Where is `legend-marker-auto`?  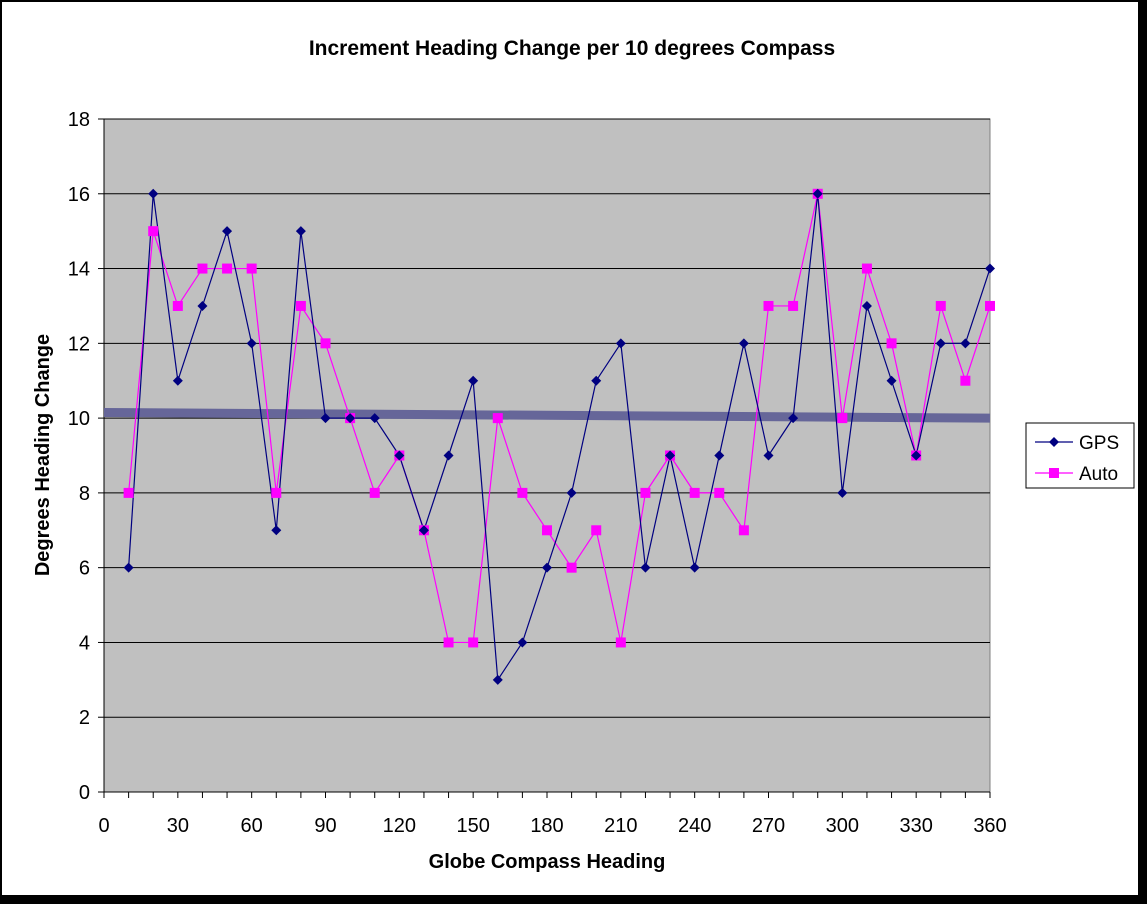 legend-marker-auto is located at coordinates (1054, 473).